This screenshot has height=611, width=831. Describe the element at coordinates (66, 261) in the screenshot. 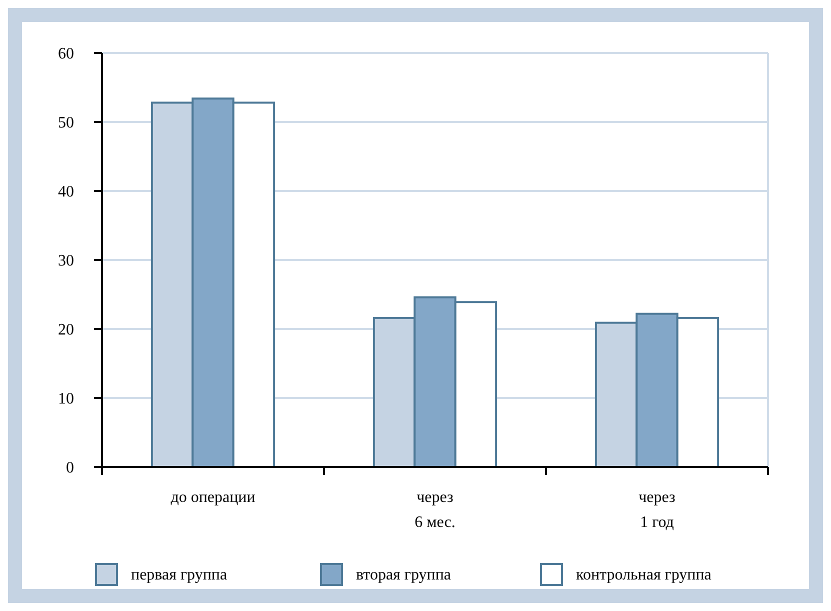

I see `y-tick-label: 30` at that location.